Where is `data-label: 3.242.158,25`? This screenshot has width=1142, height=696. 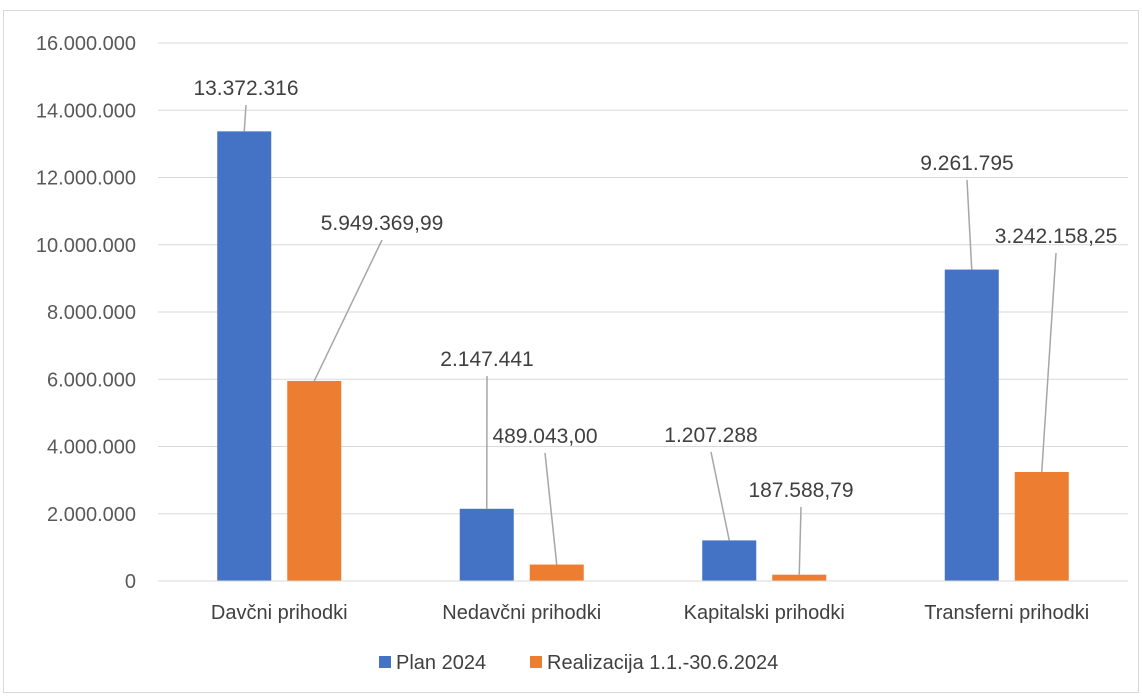 data-label: 3.242.158,25 is located at coordinates (1056, 236).